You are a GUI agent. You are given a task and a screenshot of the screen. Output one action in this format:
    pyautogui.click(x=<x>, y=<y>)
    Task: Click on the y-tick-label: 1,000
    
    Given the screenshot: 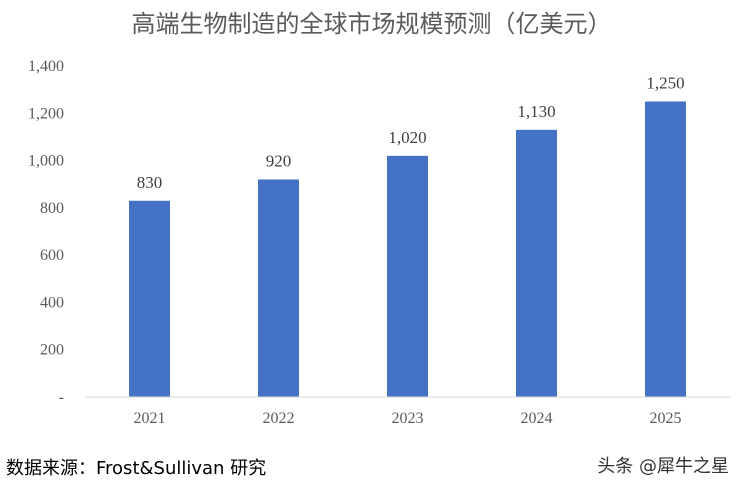 What is the action you would take?
    pyautogui.click(x=46, y=161)
    